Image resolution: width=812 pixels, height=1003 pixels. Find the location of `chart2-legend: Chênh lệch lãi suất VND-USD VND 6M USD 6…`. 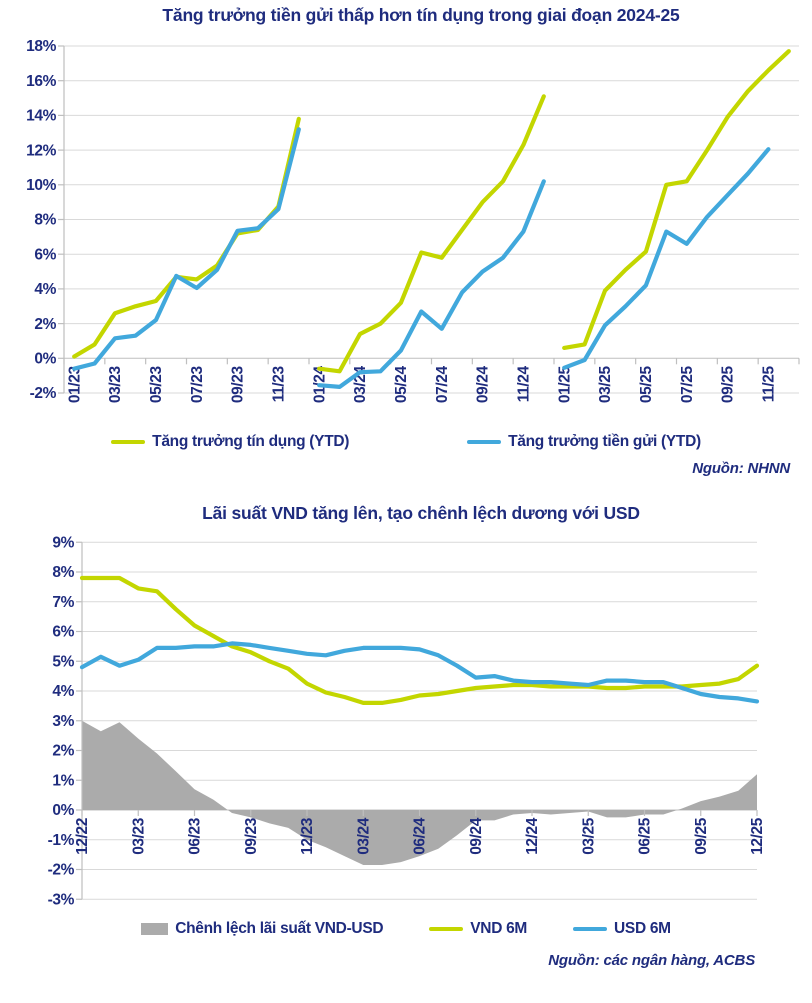

chart2-legend: Chênh lệch lãi suất VND-USD VND 6M USD 6… is located at coordinates (406, 929).